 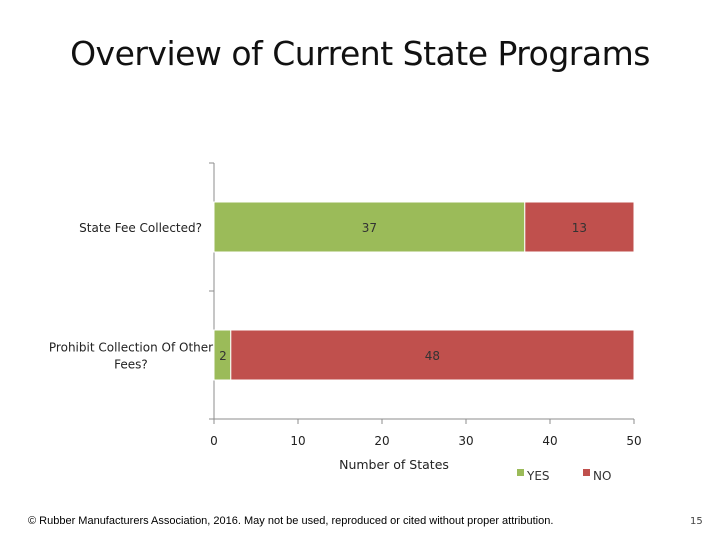 I want to click on data-label: 48, so click(x=432, y=356).